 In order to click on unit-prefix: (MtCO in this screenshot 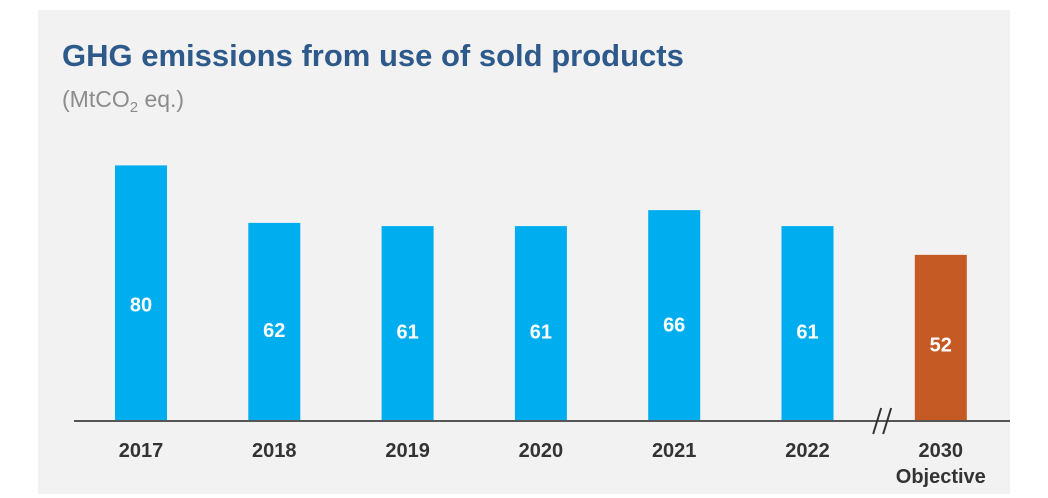, I will do `click(96, 99)`.